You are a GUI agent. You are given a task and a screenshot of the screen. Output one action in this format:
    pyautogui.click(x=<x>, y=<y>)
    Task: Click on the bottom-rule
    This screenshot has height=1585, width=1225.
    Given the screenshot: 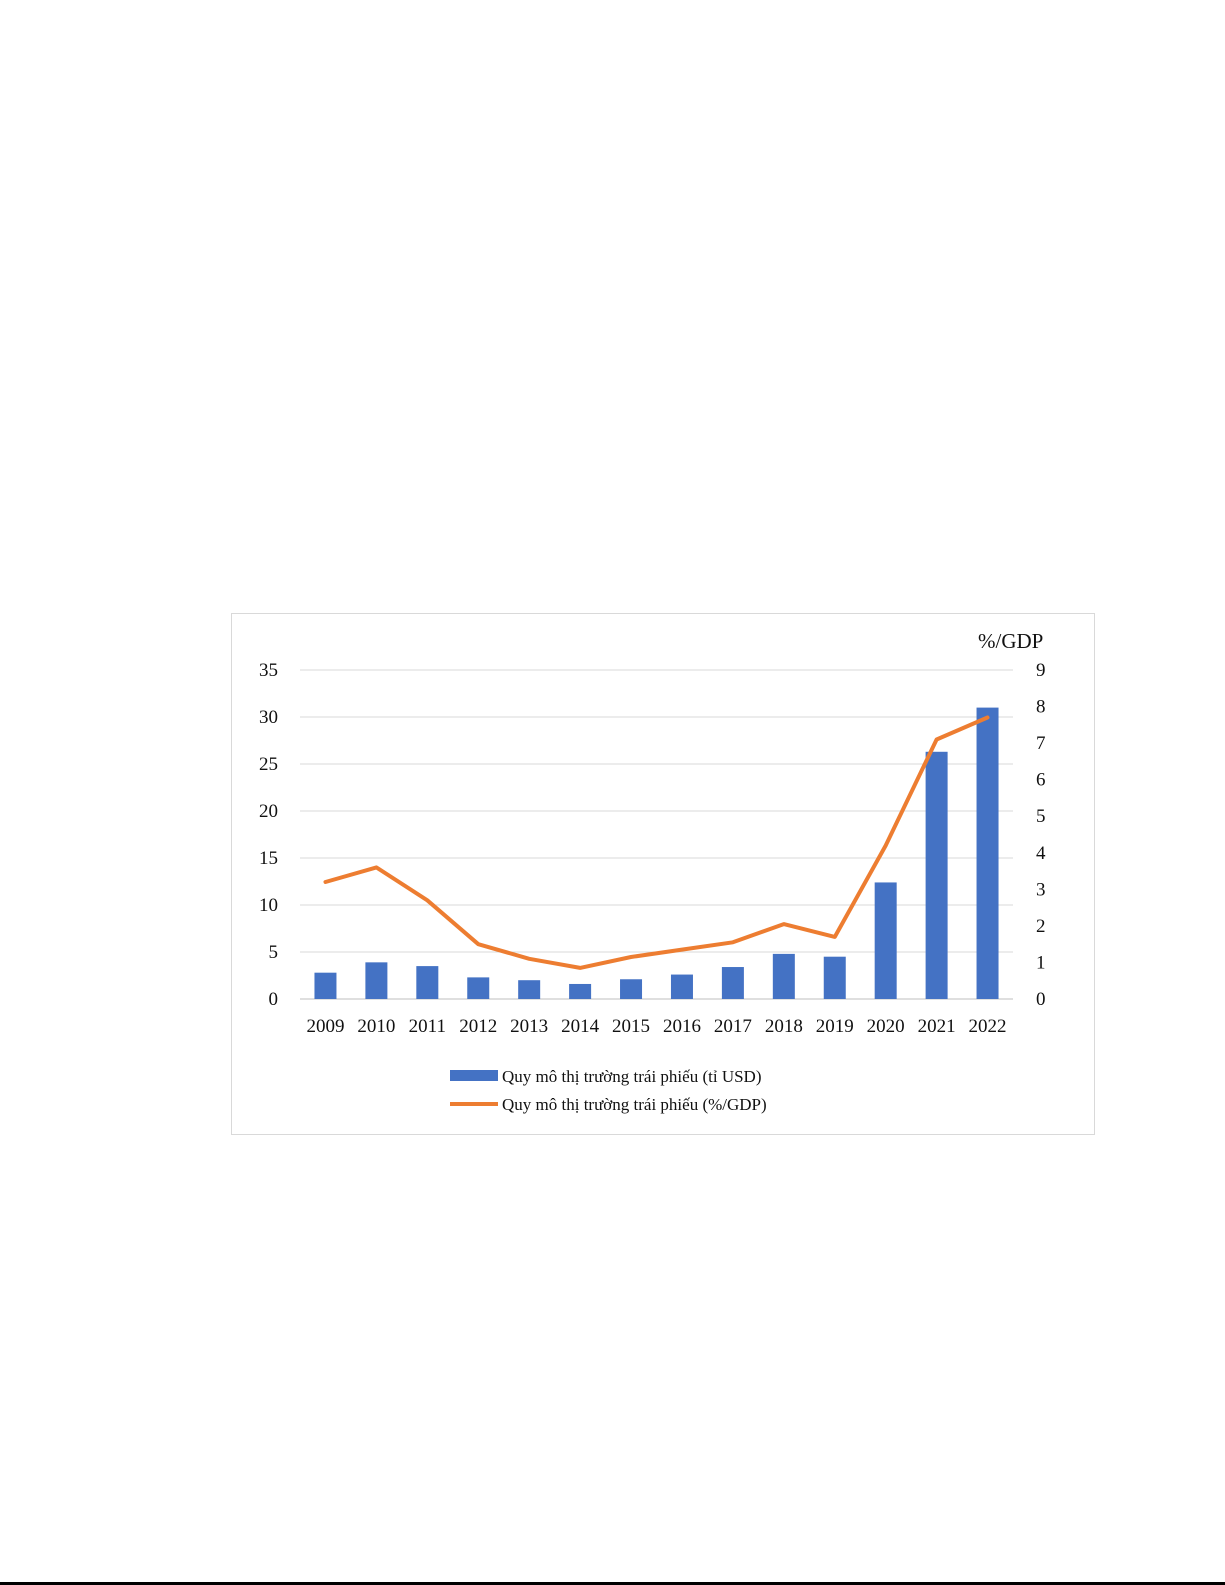 What is the action you would take?
    pyautogui.click(x=612, y=1583)
    